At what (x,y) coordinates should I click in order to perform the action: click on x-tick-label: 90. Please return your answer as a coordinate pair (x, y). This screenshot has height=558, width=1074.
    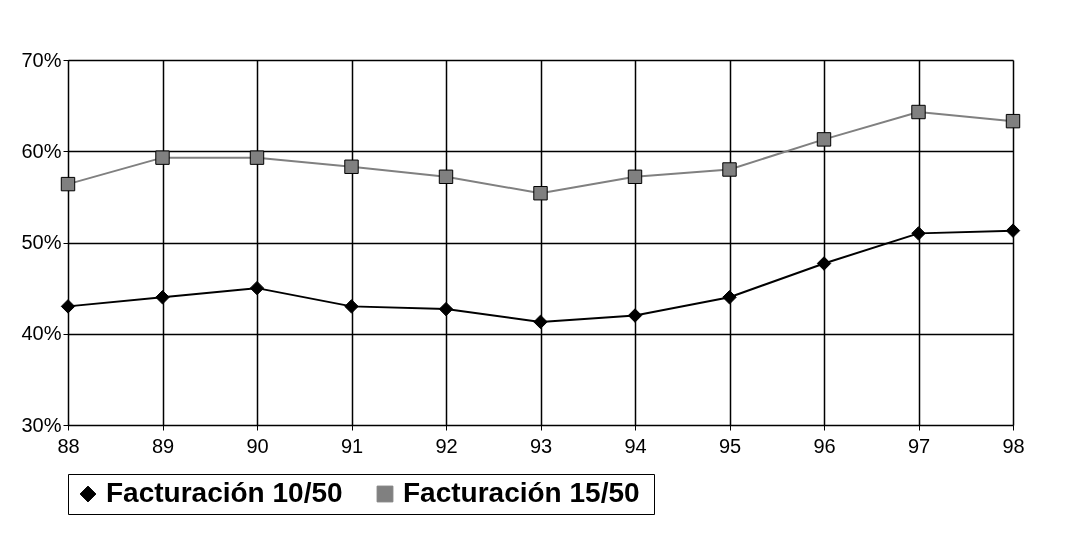
    Looking at the image, I should click on (257, 445).